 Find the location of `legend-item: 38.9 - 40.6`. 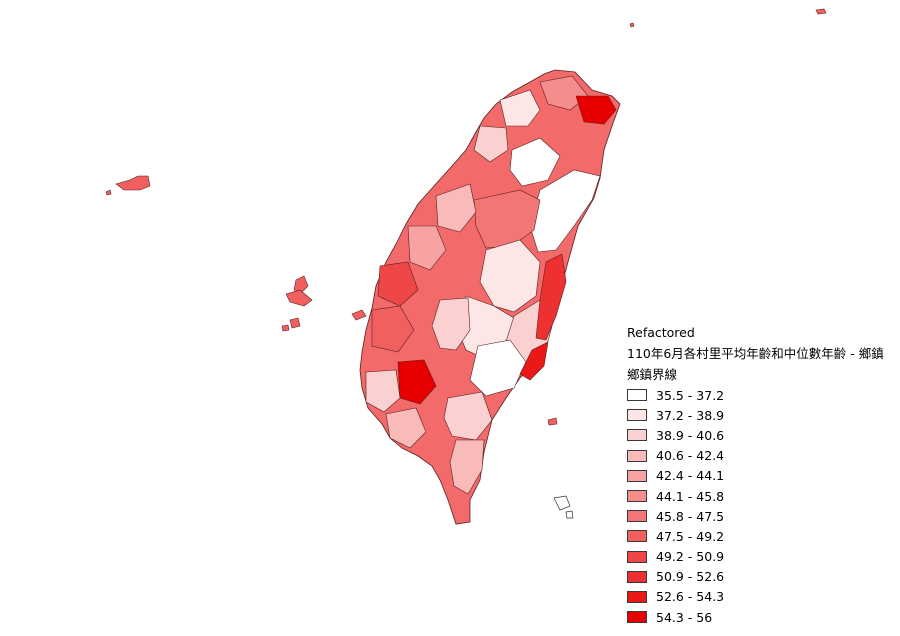

legend-item: 38.9 - 40.6 is located at coordinates (755, 435).